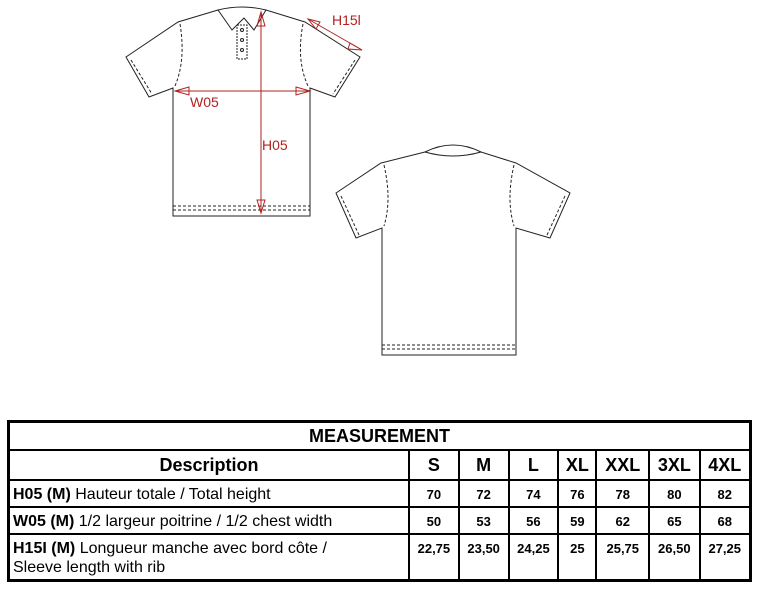 This screenshot has width=760, height=600. What do you see at coordinates (434, 557) in the screenshot?
I see `cell-value: 22,75` at bounding box center [434, 557].